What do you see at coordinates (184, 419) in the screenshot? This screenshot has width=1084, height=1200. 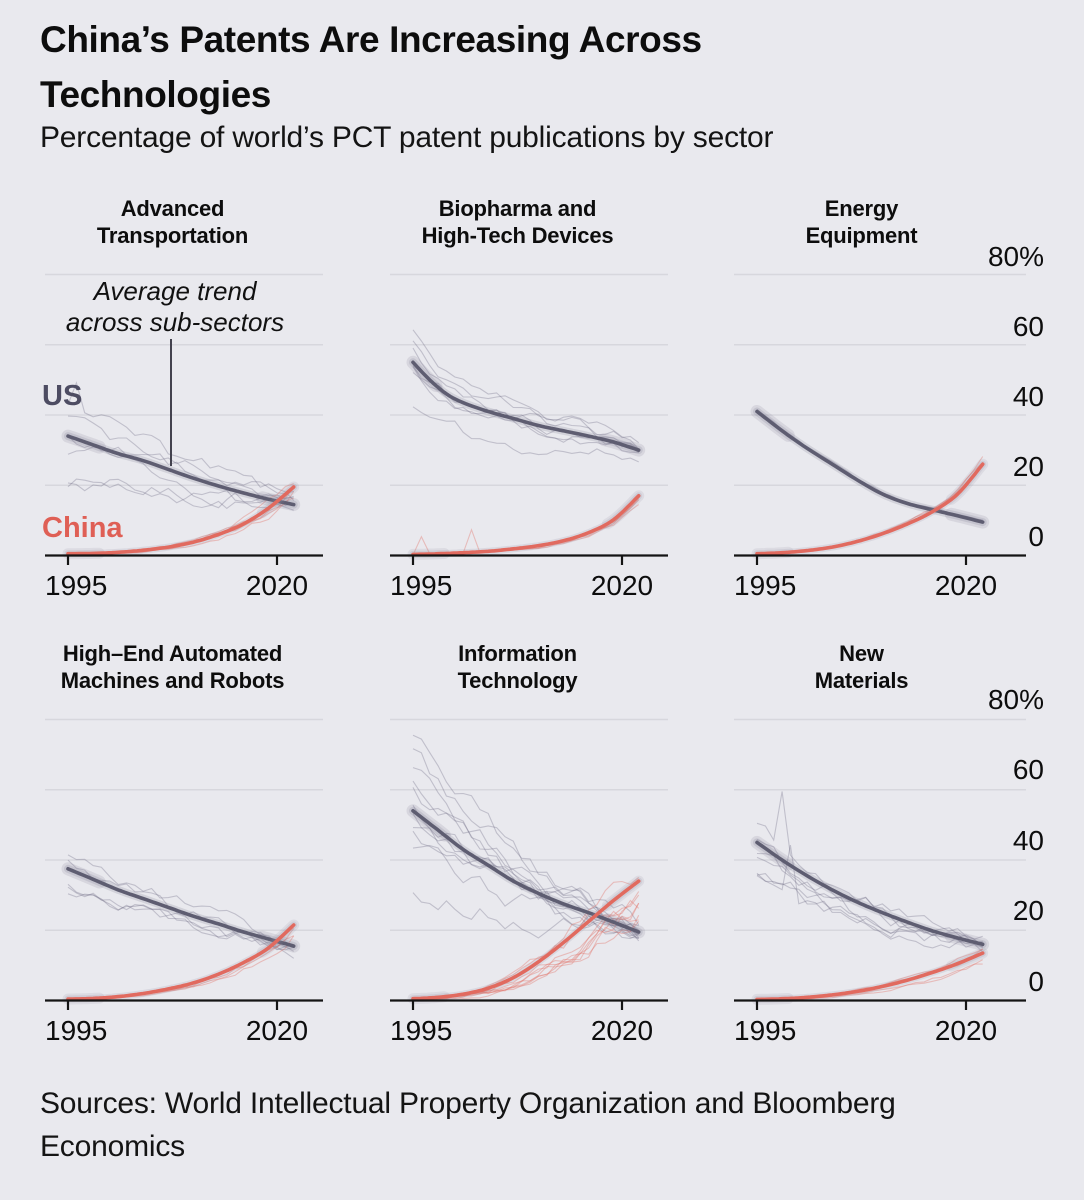 I see `panel-canvas-advanced-transportation` at bounding box center [184, 419].